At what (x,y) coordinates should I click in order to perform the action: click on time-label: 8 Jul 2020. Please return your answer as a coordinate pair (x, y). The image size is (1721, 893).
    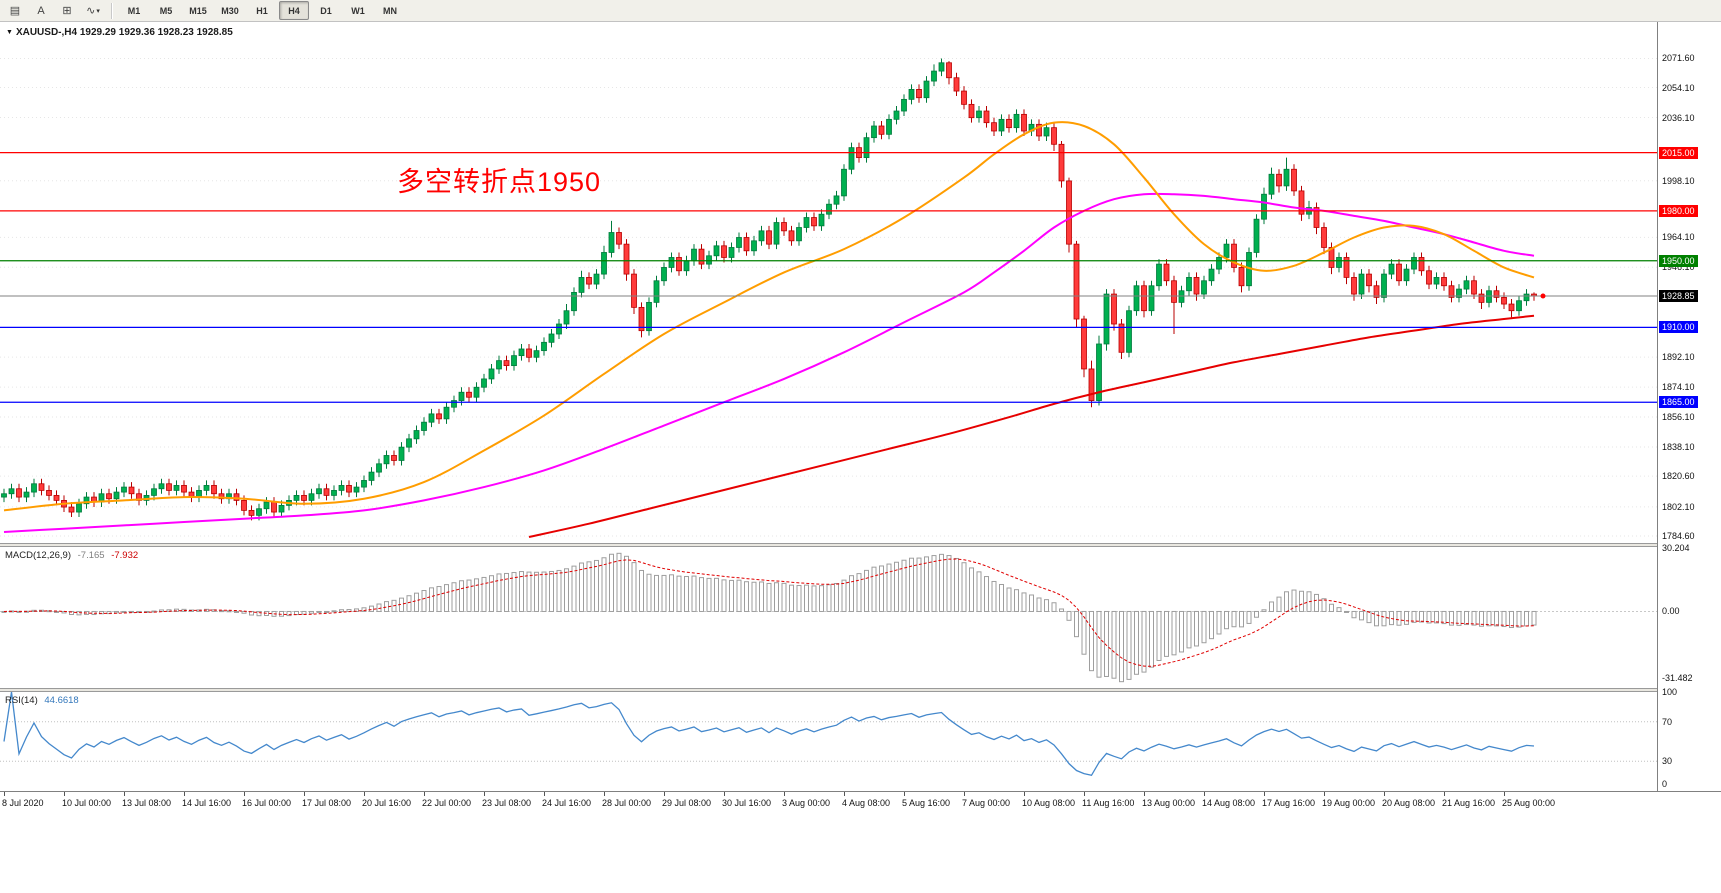
    Looking at the image, I should click on (23, 803).